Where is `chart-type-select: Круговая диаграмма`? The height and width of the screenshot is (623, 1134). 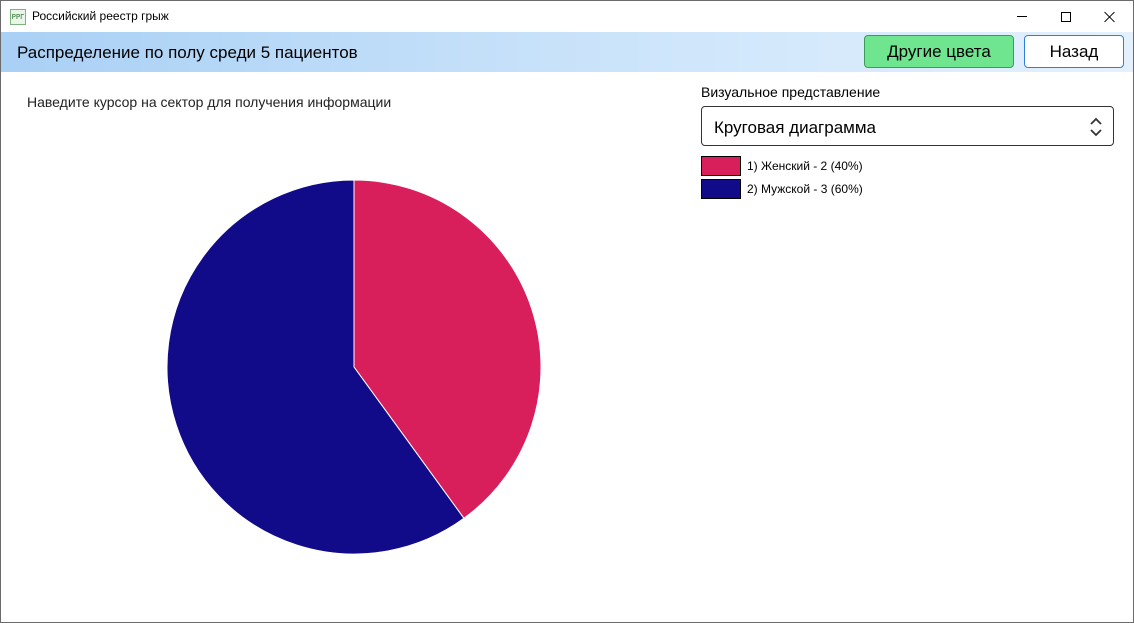
chart-type-select: Круговая диаграмма is located at coordinates (907, 126).